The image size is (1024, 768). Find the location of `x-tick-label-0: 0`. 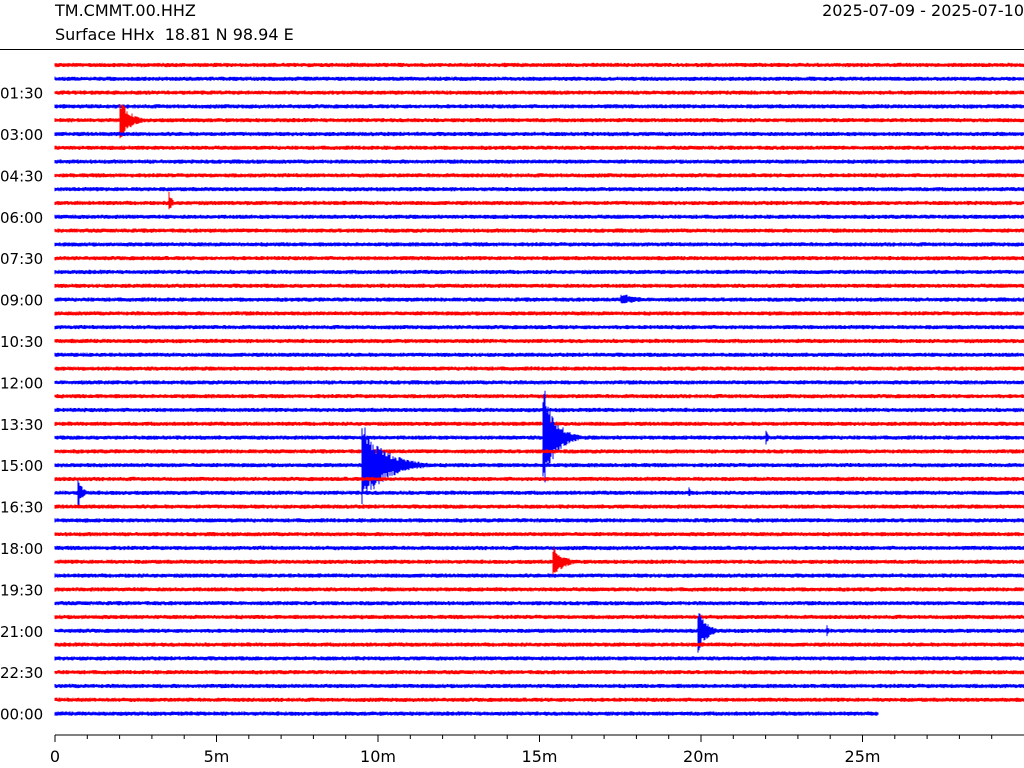

x-tick-label-0: 0 is located at coordinates (55, 756).